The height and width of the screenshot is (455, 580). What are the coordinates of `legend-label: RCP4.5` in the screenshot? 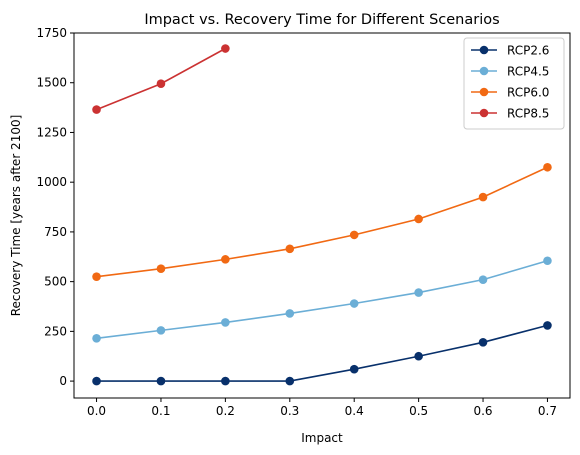 It's located at (528, 72).